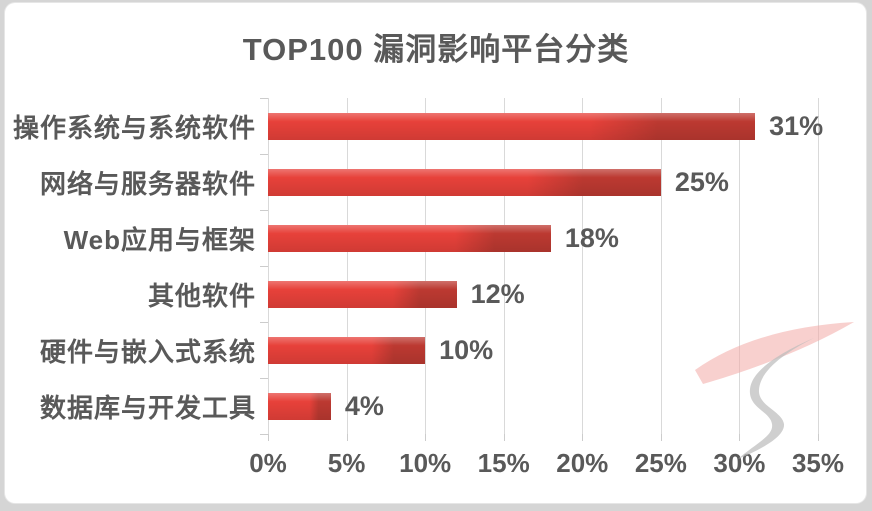  Describe the element at coordinates (134, 127) in the screenshot. I see `category-label: 操作系统与系统软件` at that location.